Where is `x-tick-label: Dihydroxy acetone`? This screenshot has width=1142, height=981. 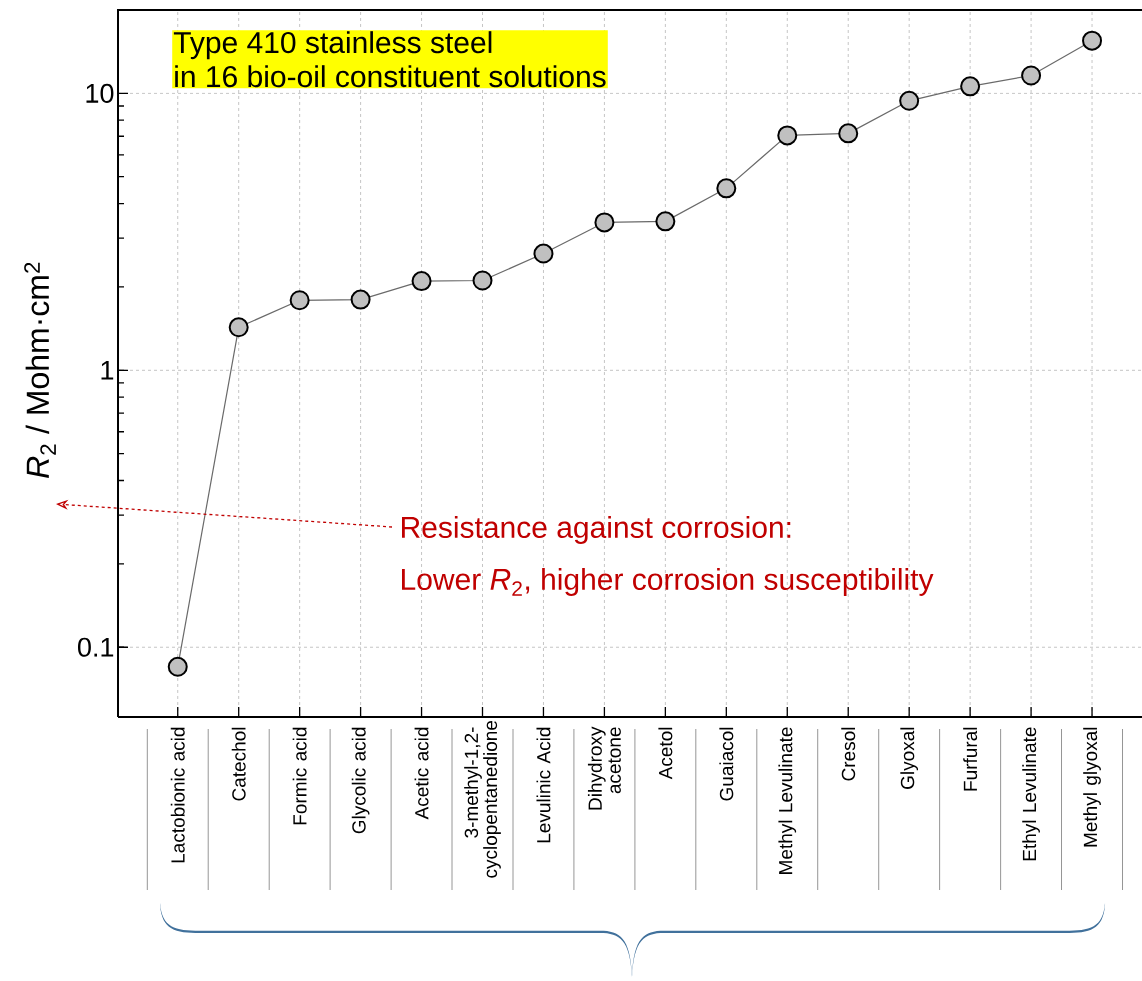 x-tick-label: Dihydroxy acetone is located at coordinates (604, 768).